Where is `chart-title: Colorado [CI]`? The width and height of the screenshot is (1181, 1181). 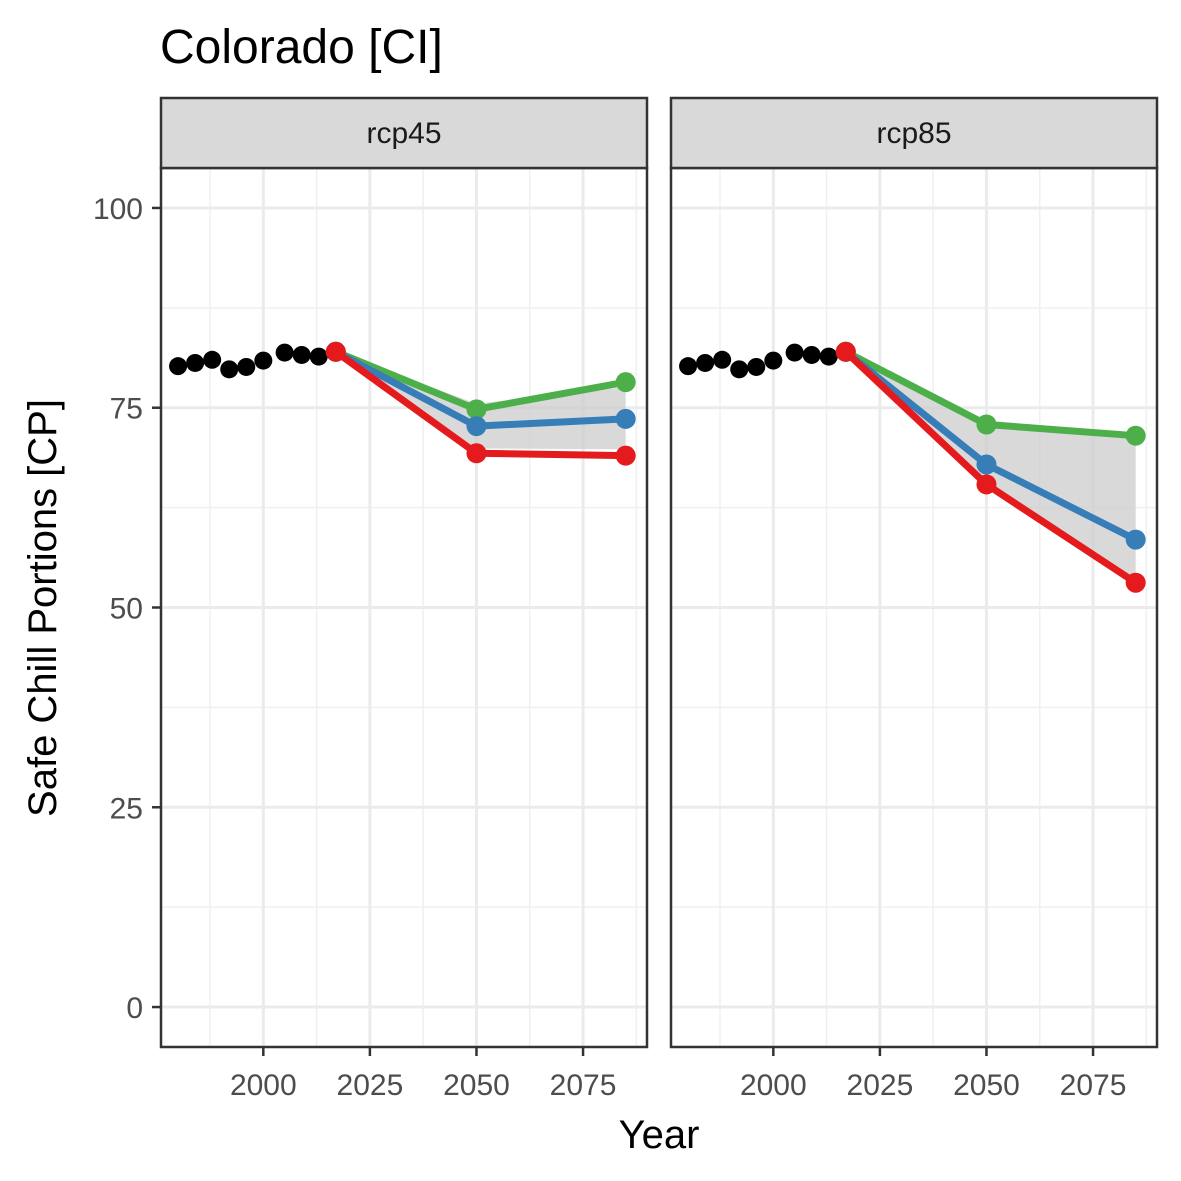 chart-title: Colorado [CI] is located at coordinates (301, 47).